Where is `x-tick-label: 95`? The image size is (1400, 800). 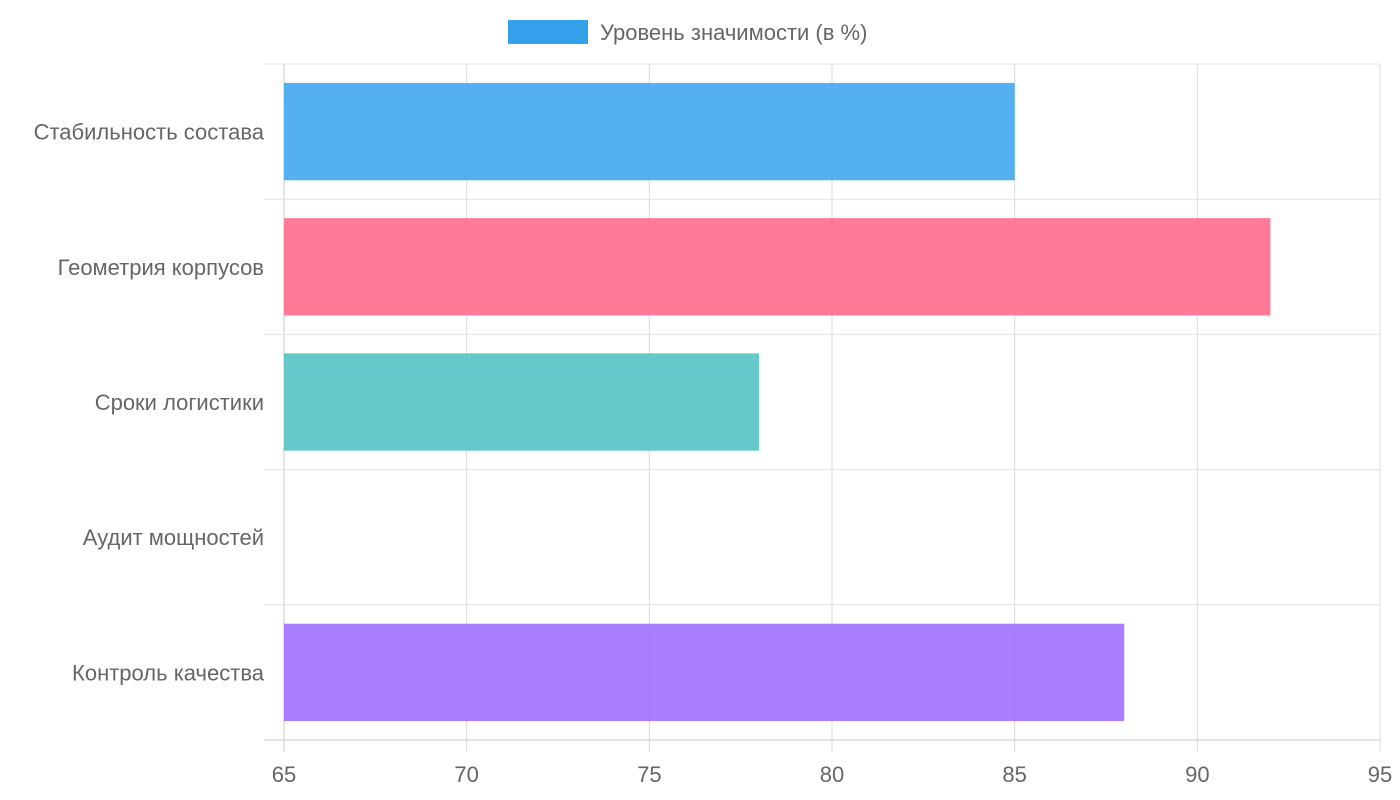 x-tick-label: 95 is located at coordinates (1380, 774).